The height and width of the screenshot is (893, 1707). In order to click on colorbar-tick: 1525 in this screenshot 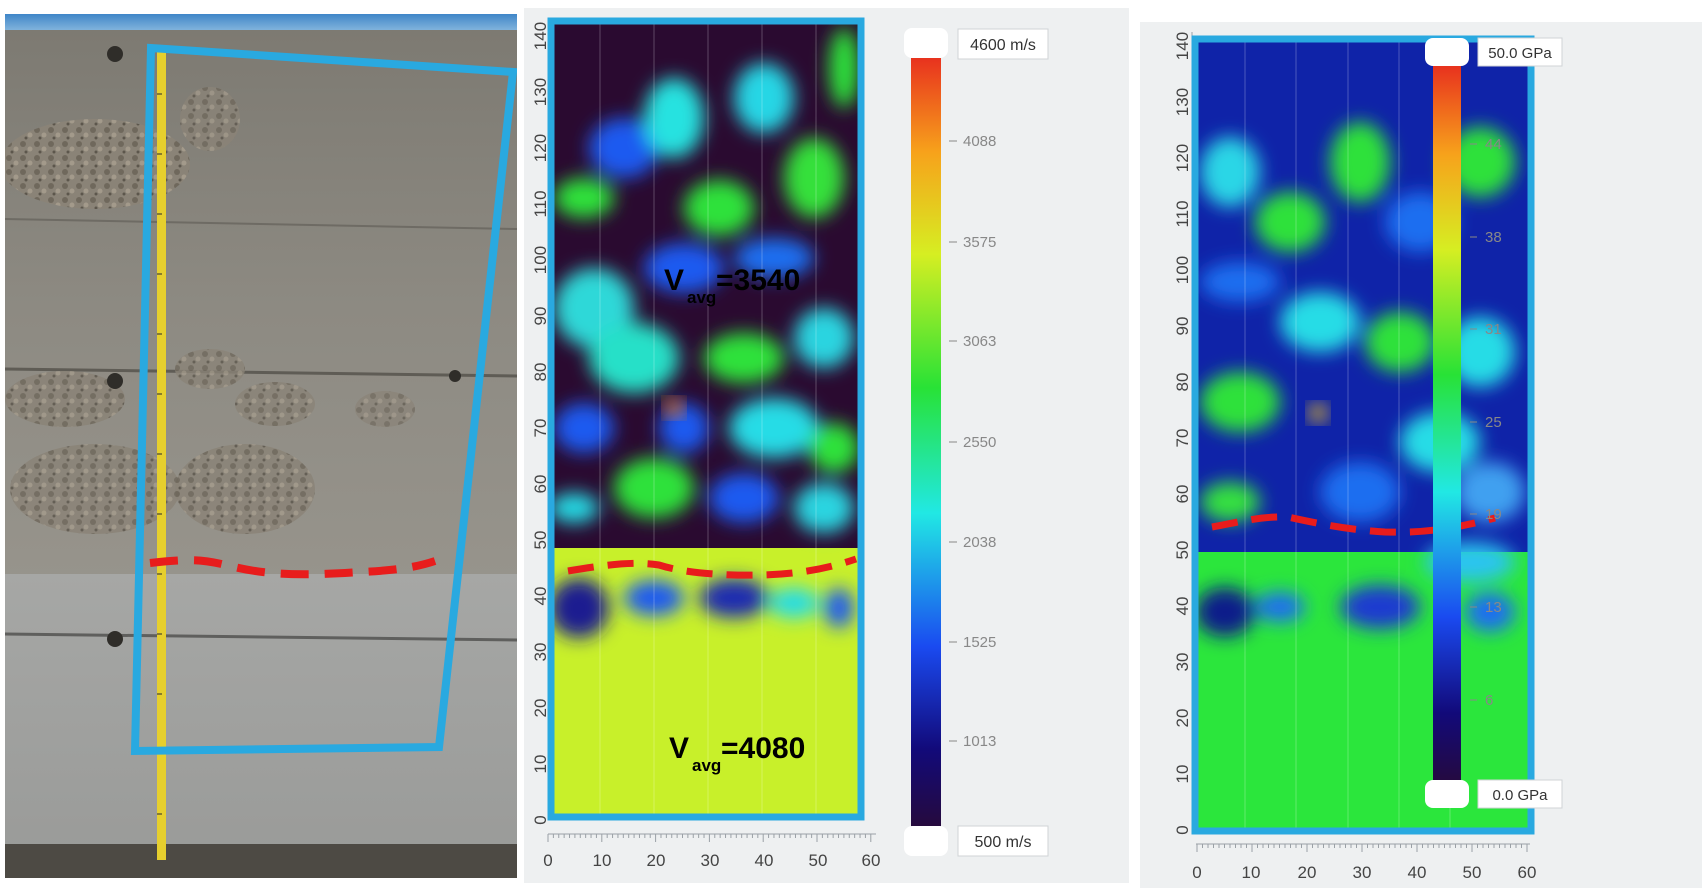, I will do `click(979, 642)`.